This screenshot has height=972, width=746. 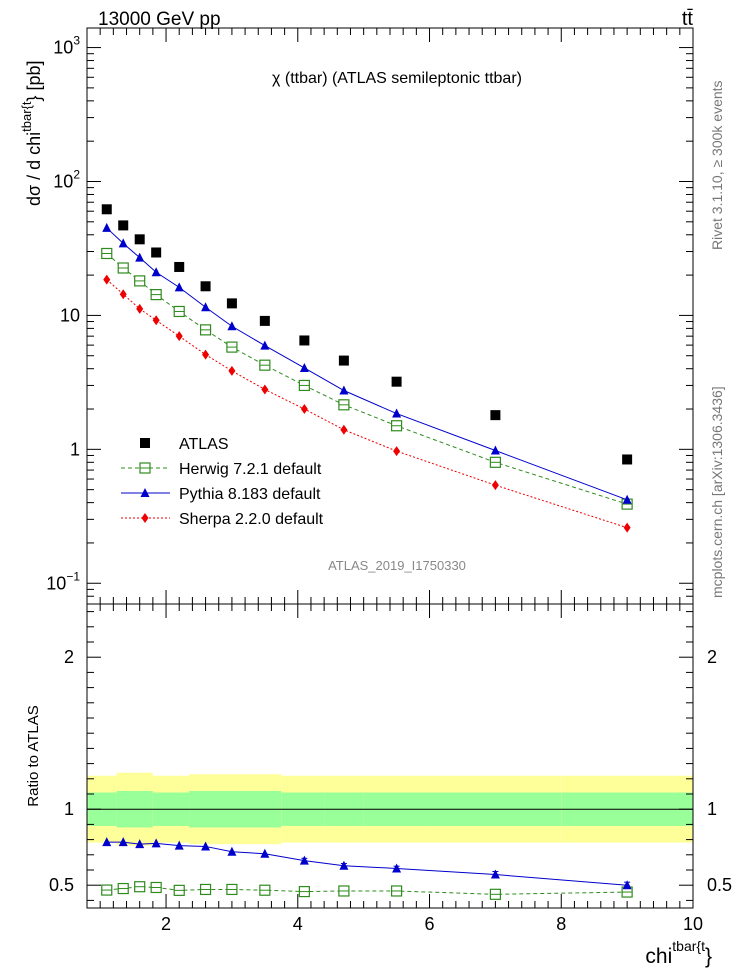 What do you see at coordinates (678, 953) in the screenshot?
I see `x-axis-label: chitbar{t}` at bounding box center [678, 953].